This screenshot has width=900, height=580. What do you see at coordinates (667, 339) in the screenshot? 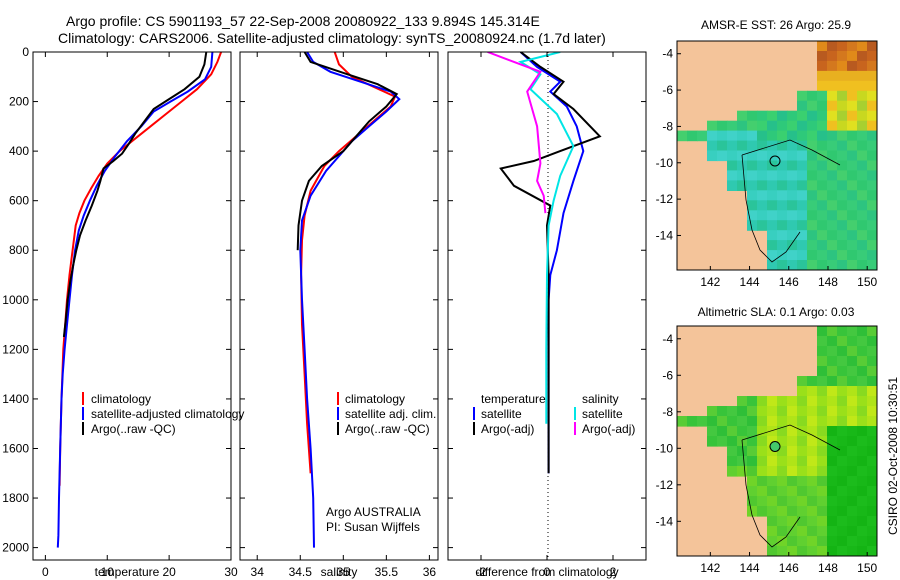
I see `map-y-tick-label: -4` at bounding box center [667, 339].